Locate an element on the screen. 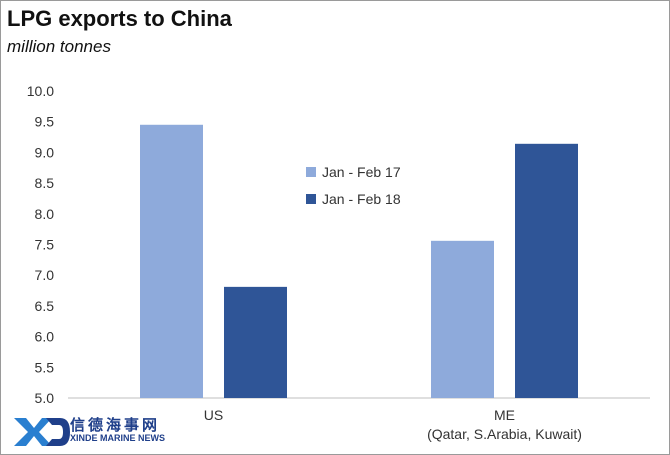  y-tick-label: 5.0 is located at coordinates (45, 398).